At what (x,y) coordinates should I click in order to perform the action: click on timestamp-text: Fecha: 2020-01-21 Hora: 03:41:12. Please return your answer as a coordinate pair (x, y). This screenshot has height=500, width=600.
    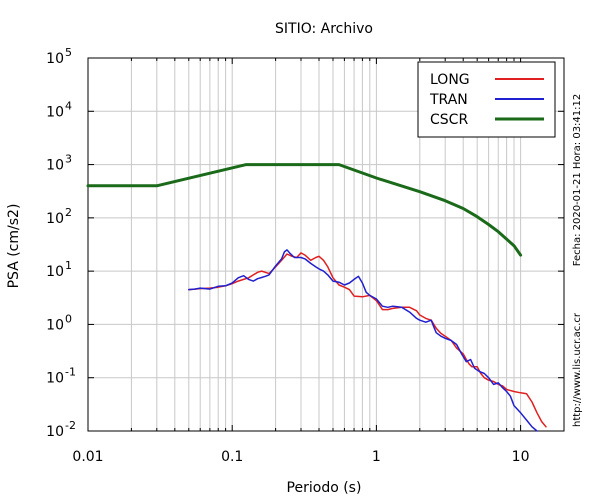
    Looking at the image, I should click on (577, 180).